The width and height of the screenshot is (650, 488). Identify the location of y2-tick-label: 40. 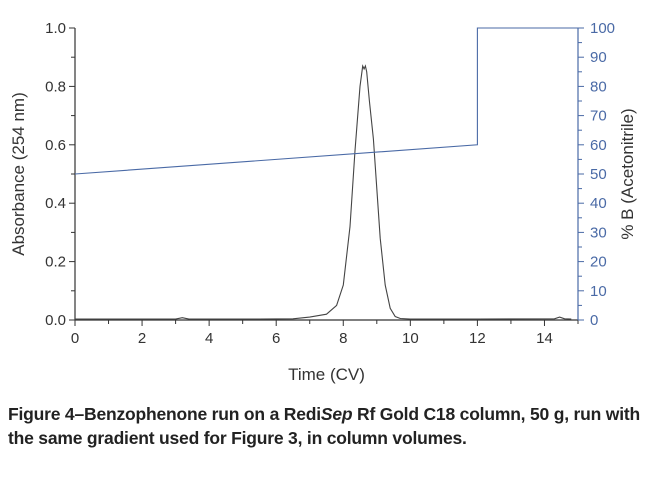
(598, 203).